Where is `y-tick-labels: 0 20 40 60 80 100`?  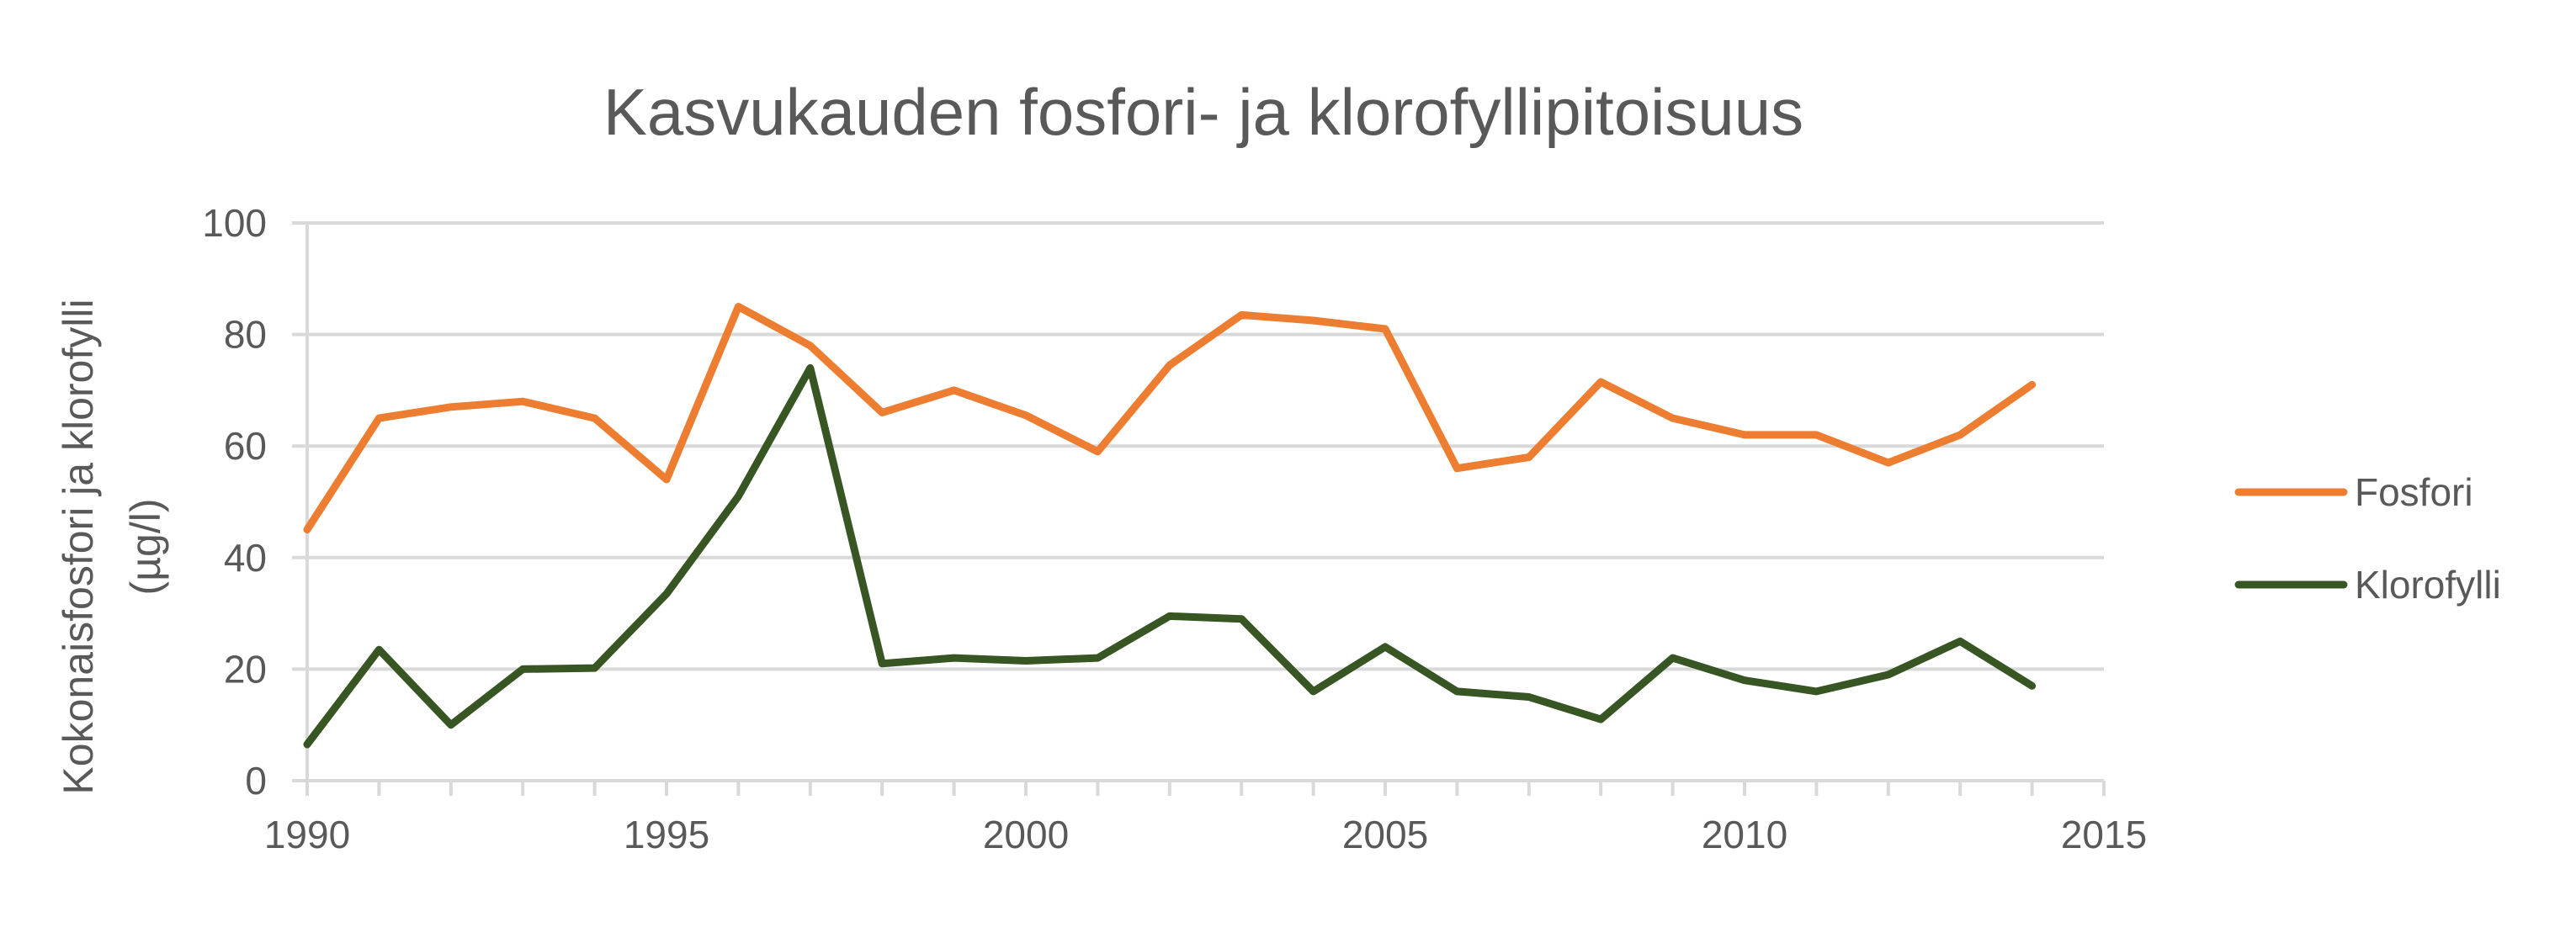
y-tick-labels: 0 20 40 60 80 100 is located at coordinates (235, 502).